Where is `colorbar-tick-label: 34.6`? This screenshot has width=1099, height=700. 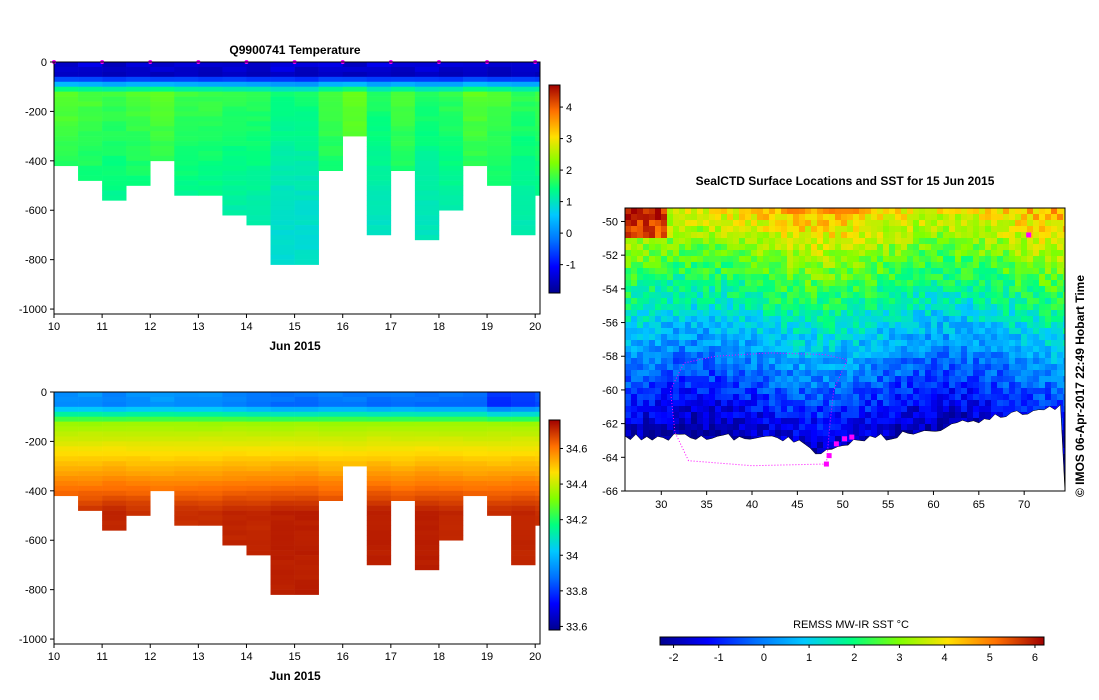 colorbar-tick-label: 34.6 is located at coordinates (576, 449).